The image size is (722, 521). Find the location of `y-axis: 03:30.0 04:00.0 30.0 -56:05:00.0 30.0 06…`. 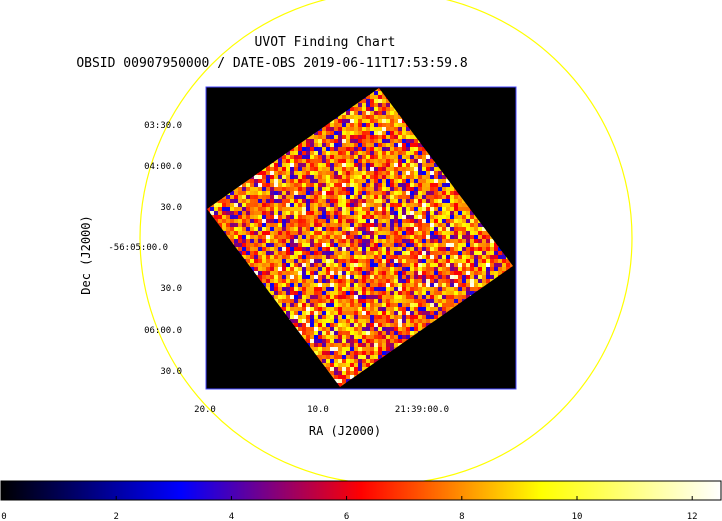

y-axis: 03:30.0 04:00.0 30.0 -56:05:00.0 30.0 06… is located at coordinates (145, 249).